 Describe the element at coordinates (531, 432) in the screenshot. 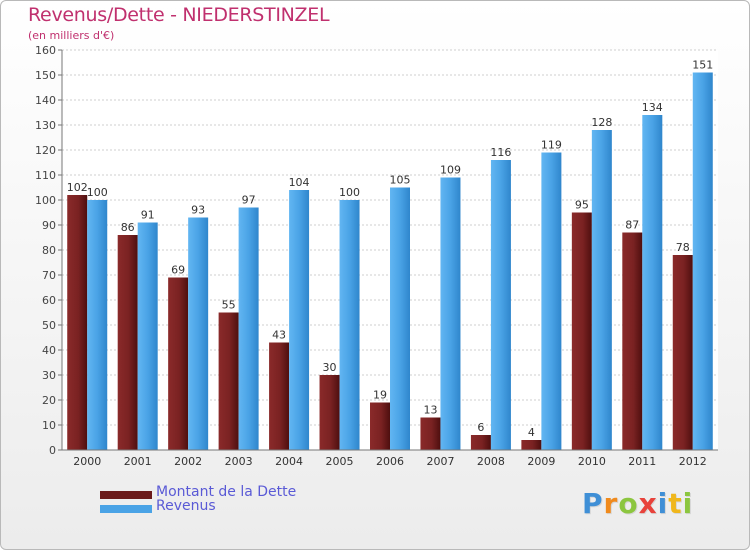

I see `data-label: 4` at that location.